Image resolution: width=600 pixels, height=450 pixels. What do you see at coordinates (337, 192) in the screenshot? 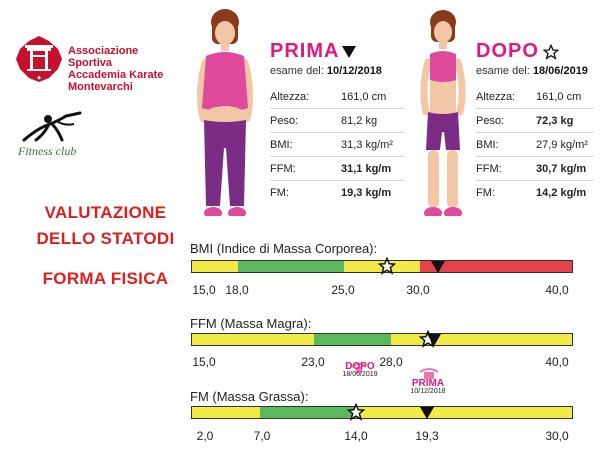
I see `stat-row-fm: FM: 19,3 kg/m` at bounding box center [337, 192].